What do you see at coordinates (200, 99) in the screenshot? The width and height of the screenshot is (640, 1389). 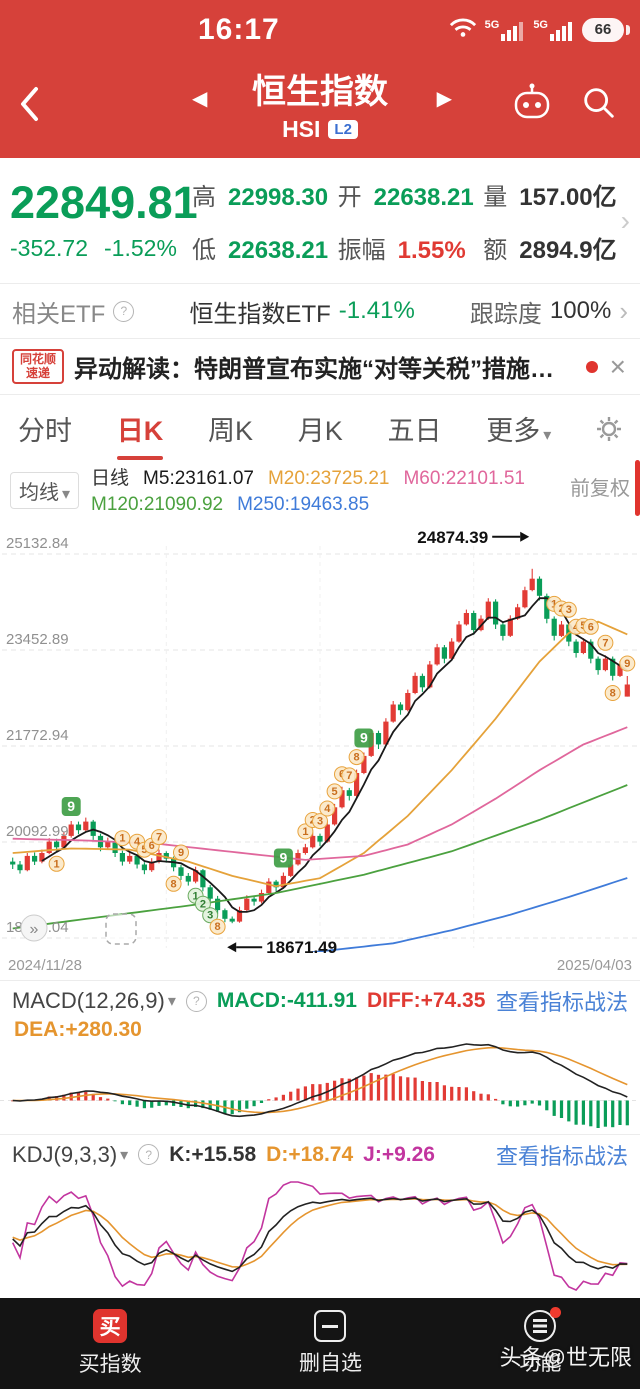 I see `prev-stock-icon: ◀` at bounding box center [200, 99].